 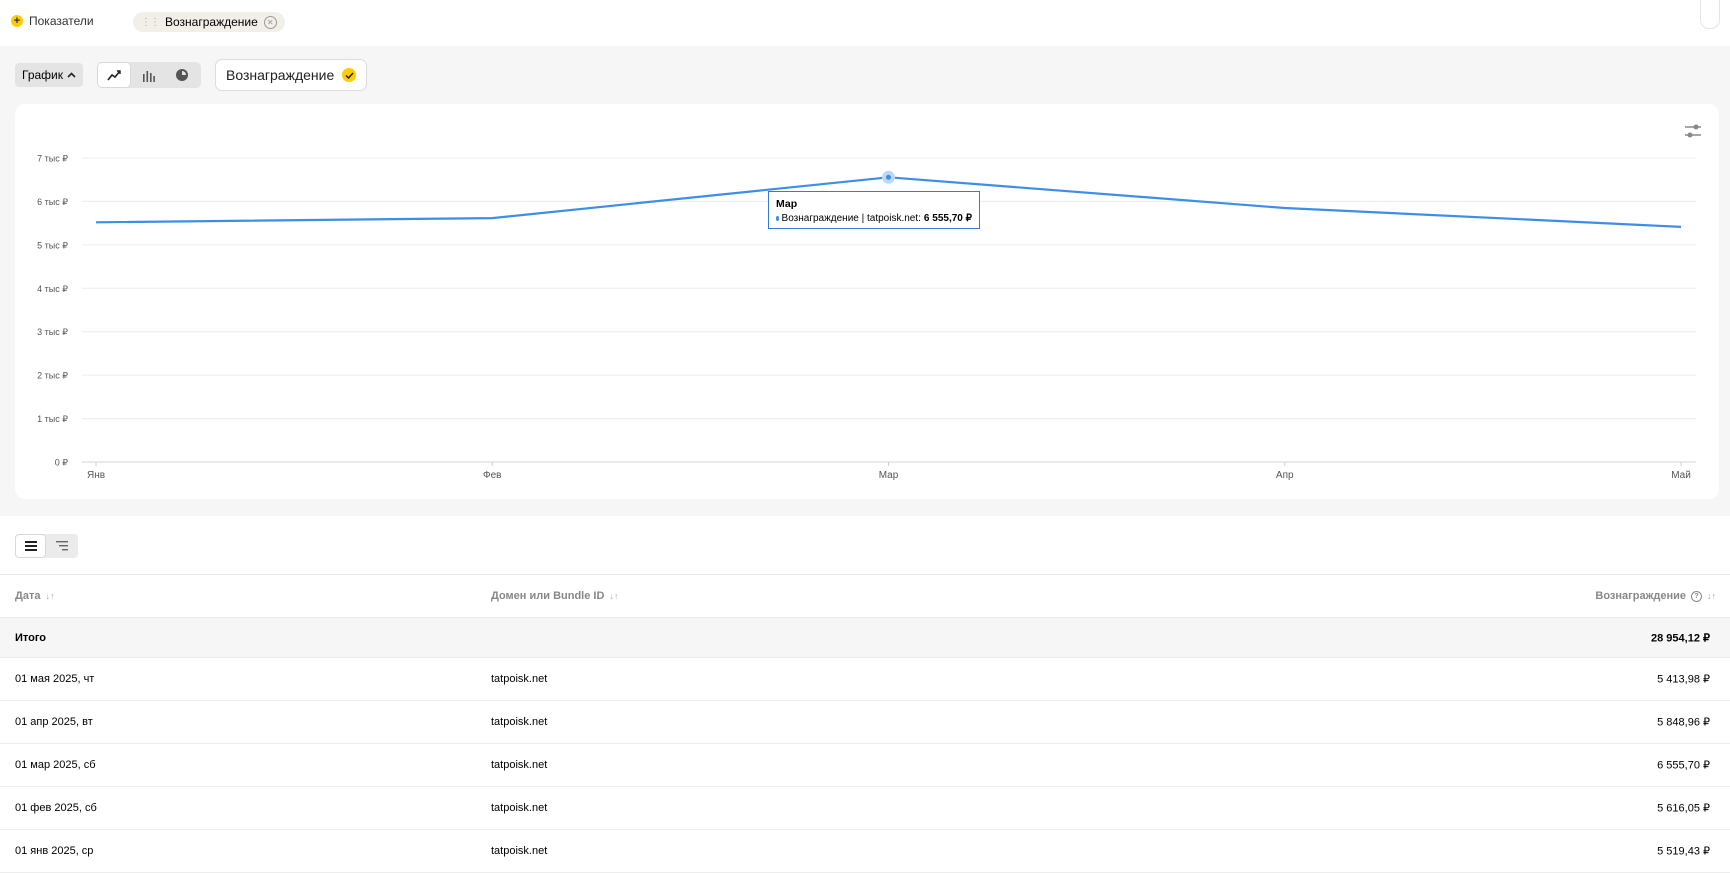 I want to click on add-metrics-button: + Показатели, so click(x=52, y=21).